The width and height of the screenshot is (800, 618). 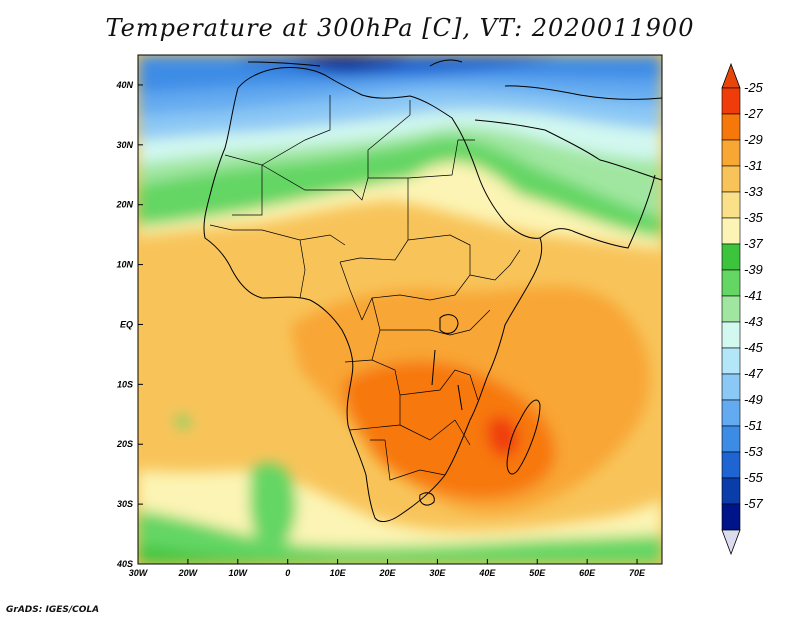 What do you see at coordinates (754, 477) in the screenshot?
I see `colorbar-label: -55` at bounding box center [754, 477].